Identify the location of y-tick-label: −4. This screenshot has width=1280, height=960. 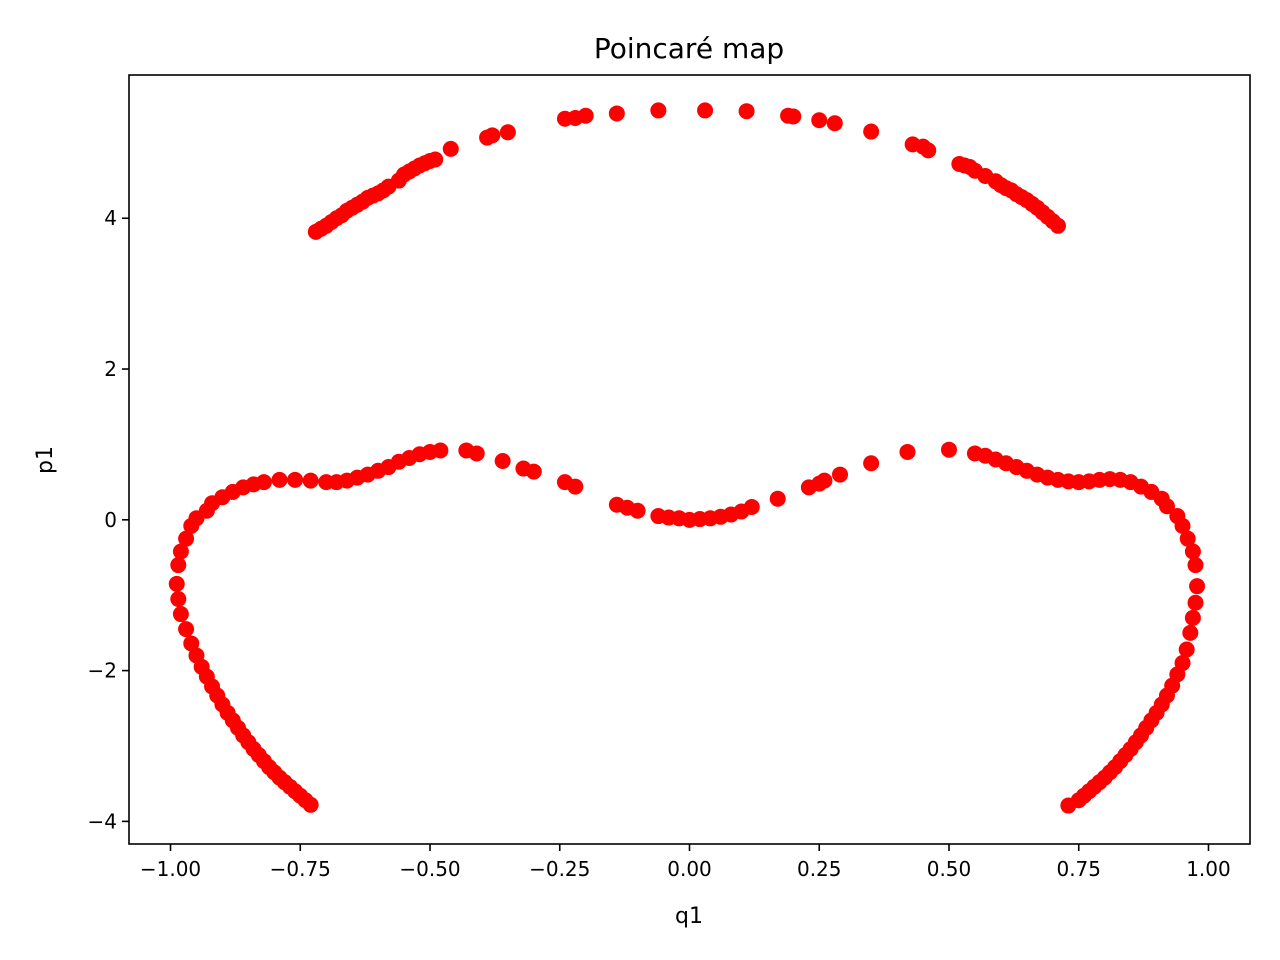
(102, 821).